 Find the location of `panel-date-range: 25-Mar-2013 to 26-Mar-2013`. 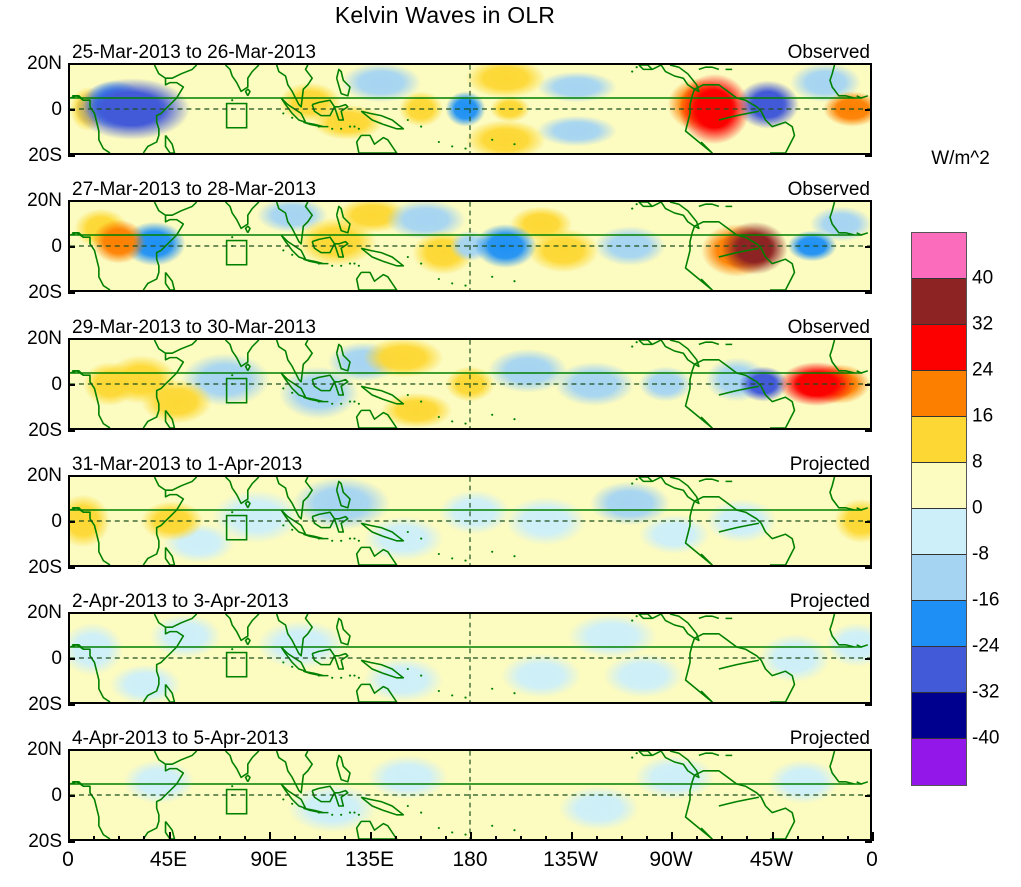

panel-date-range: 25-Mar-2013 to 26-Mar-2013 is located at coordinates (194, 52).